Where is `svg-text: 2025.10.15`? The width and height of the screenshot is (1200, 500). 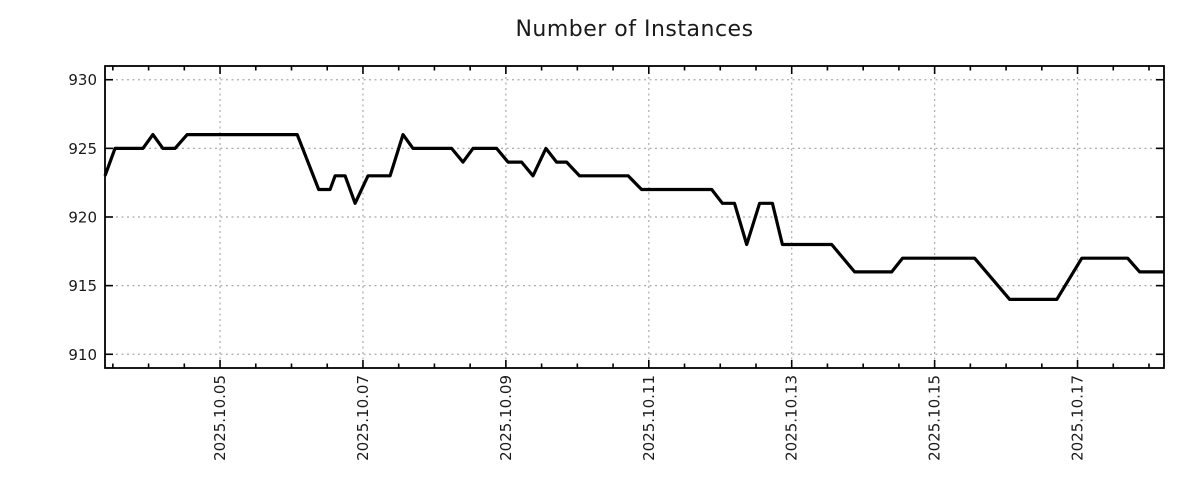 svg-text: 2025.10.15 is located at coordinates (935, 418).